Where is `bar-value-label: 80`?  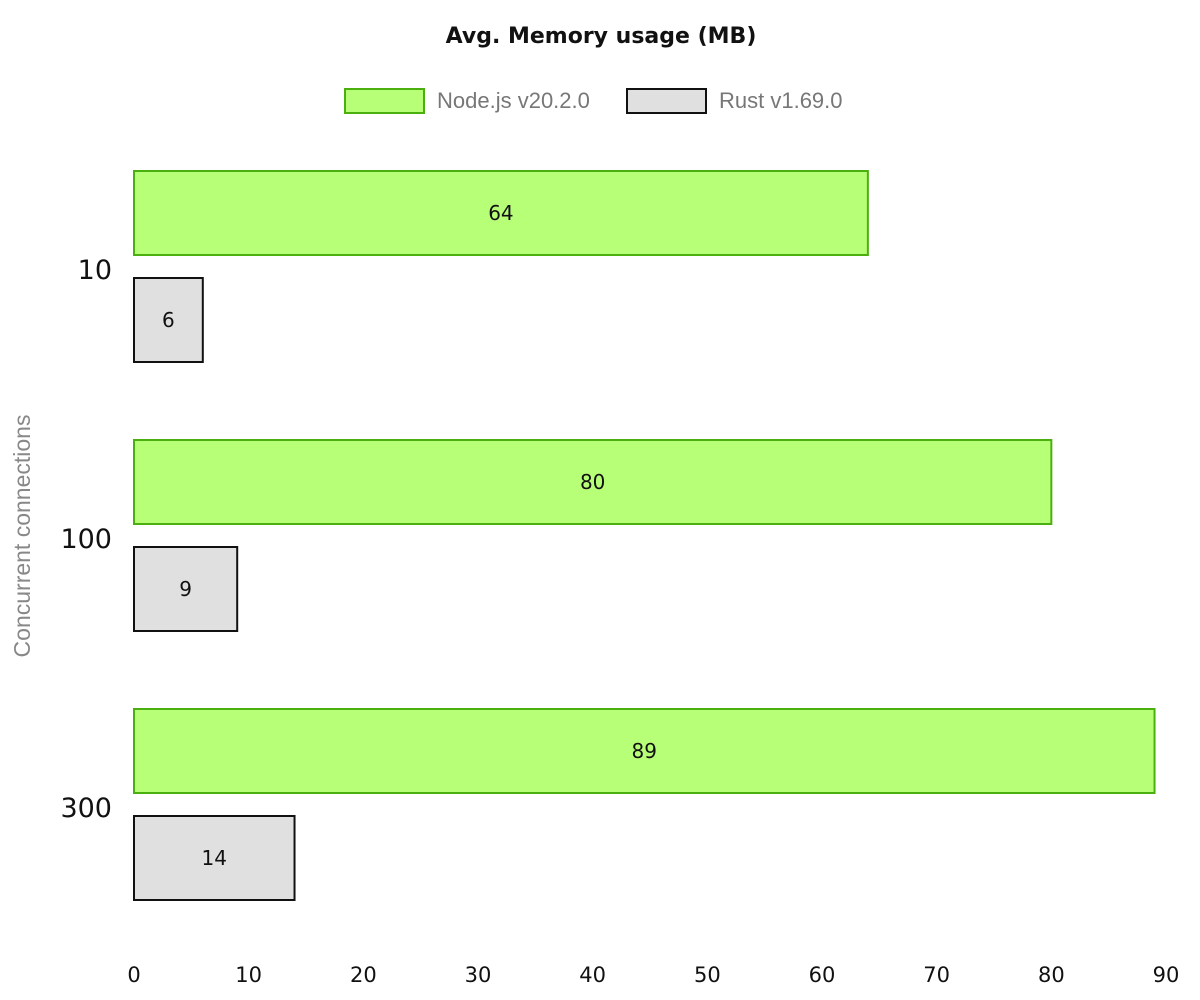 bar-value-label: 80 is located at coordinates (592, 482).